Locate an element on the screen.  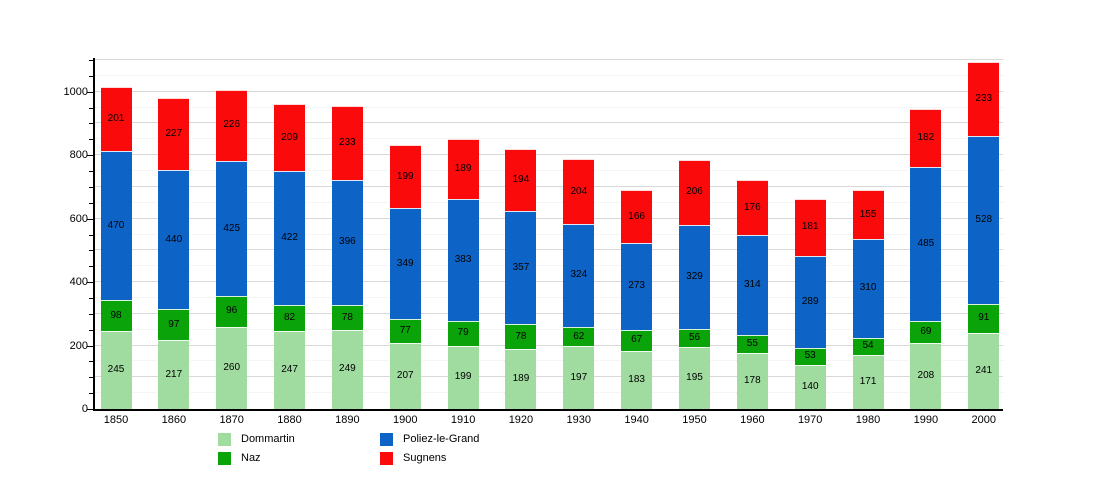
bar-value-label: 227 is located at coordinates (174, 133).